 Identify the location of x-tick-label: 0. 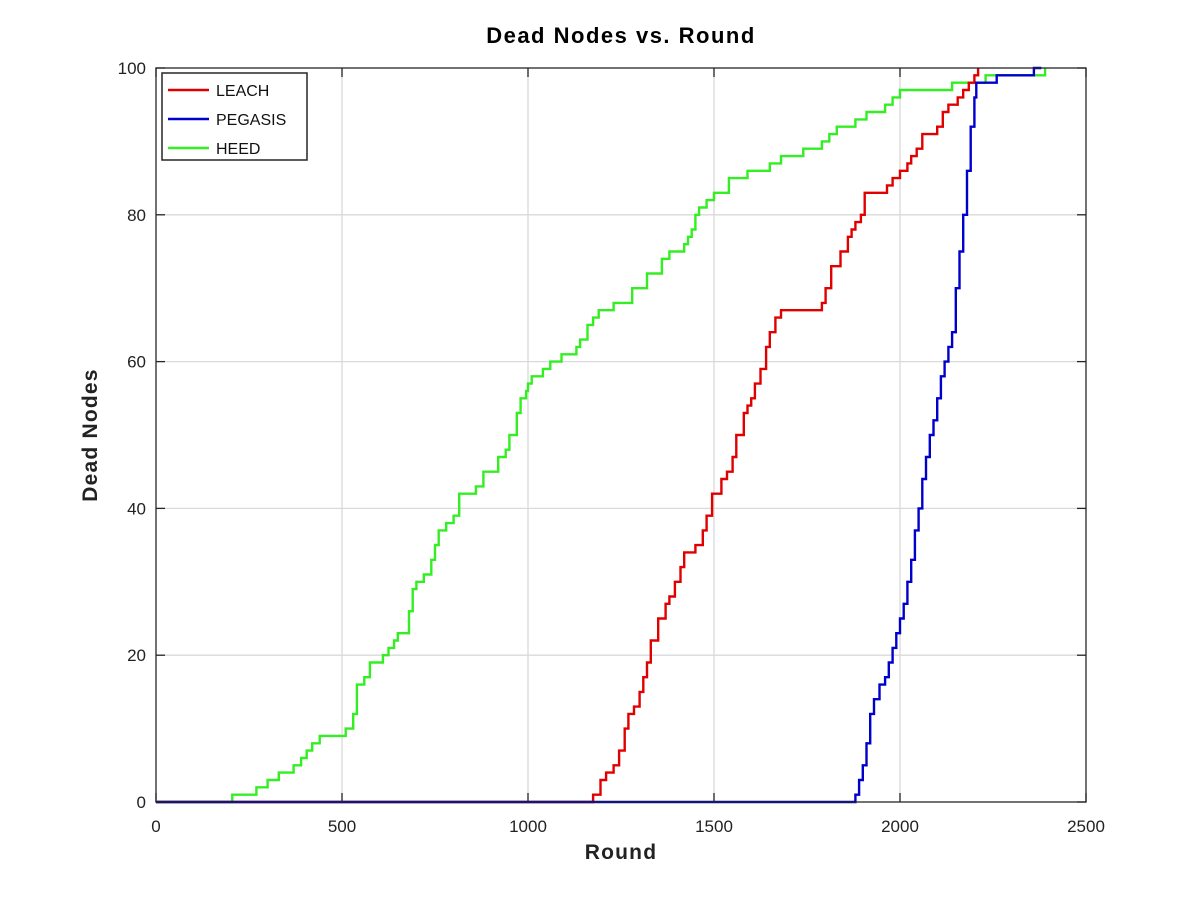
(155, 826).